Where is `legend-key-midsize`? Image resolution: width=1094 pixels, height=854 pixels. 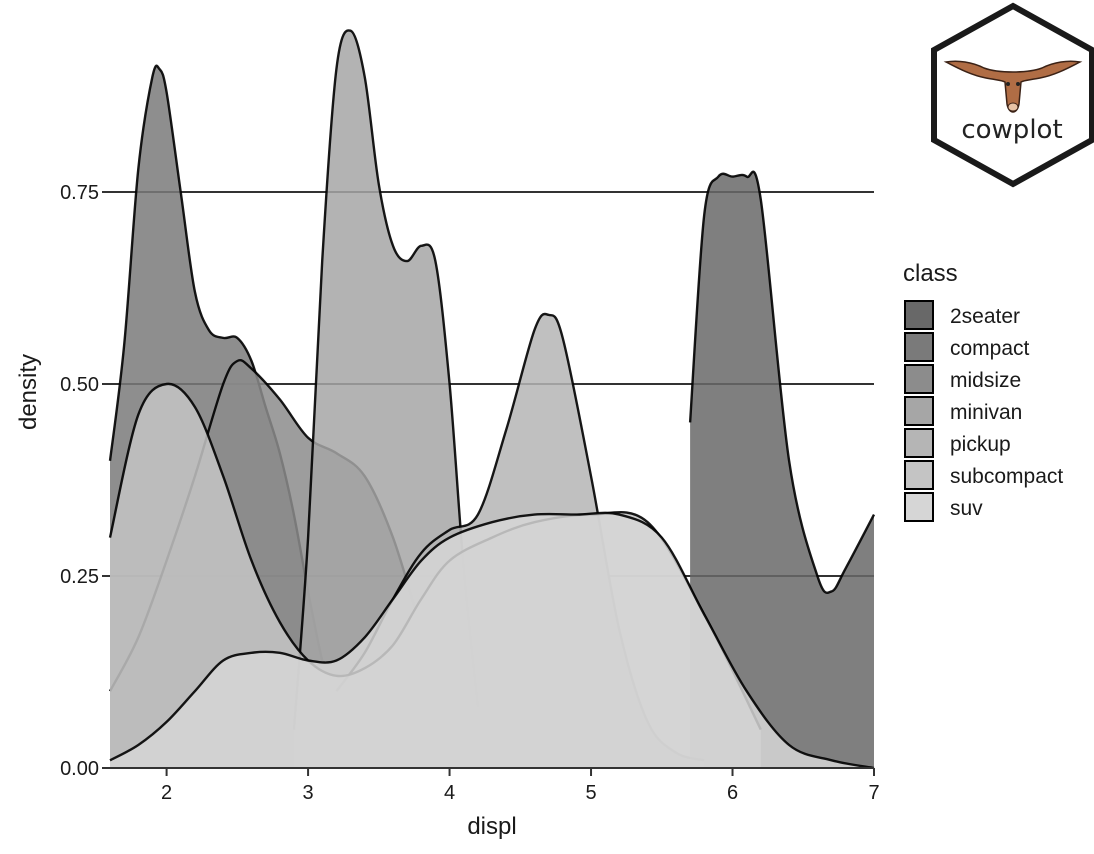 legend-key-midsize is located at coordinates (919, 379).